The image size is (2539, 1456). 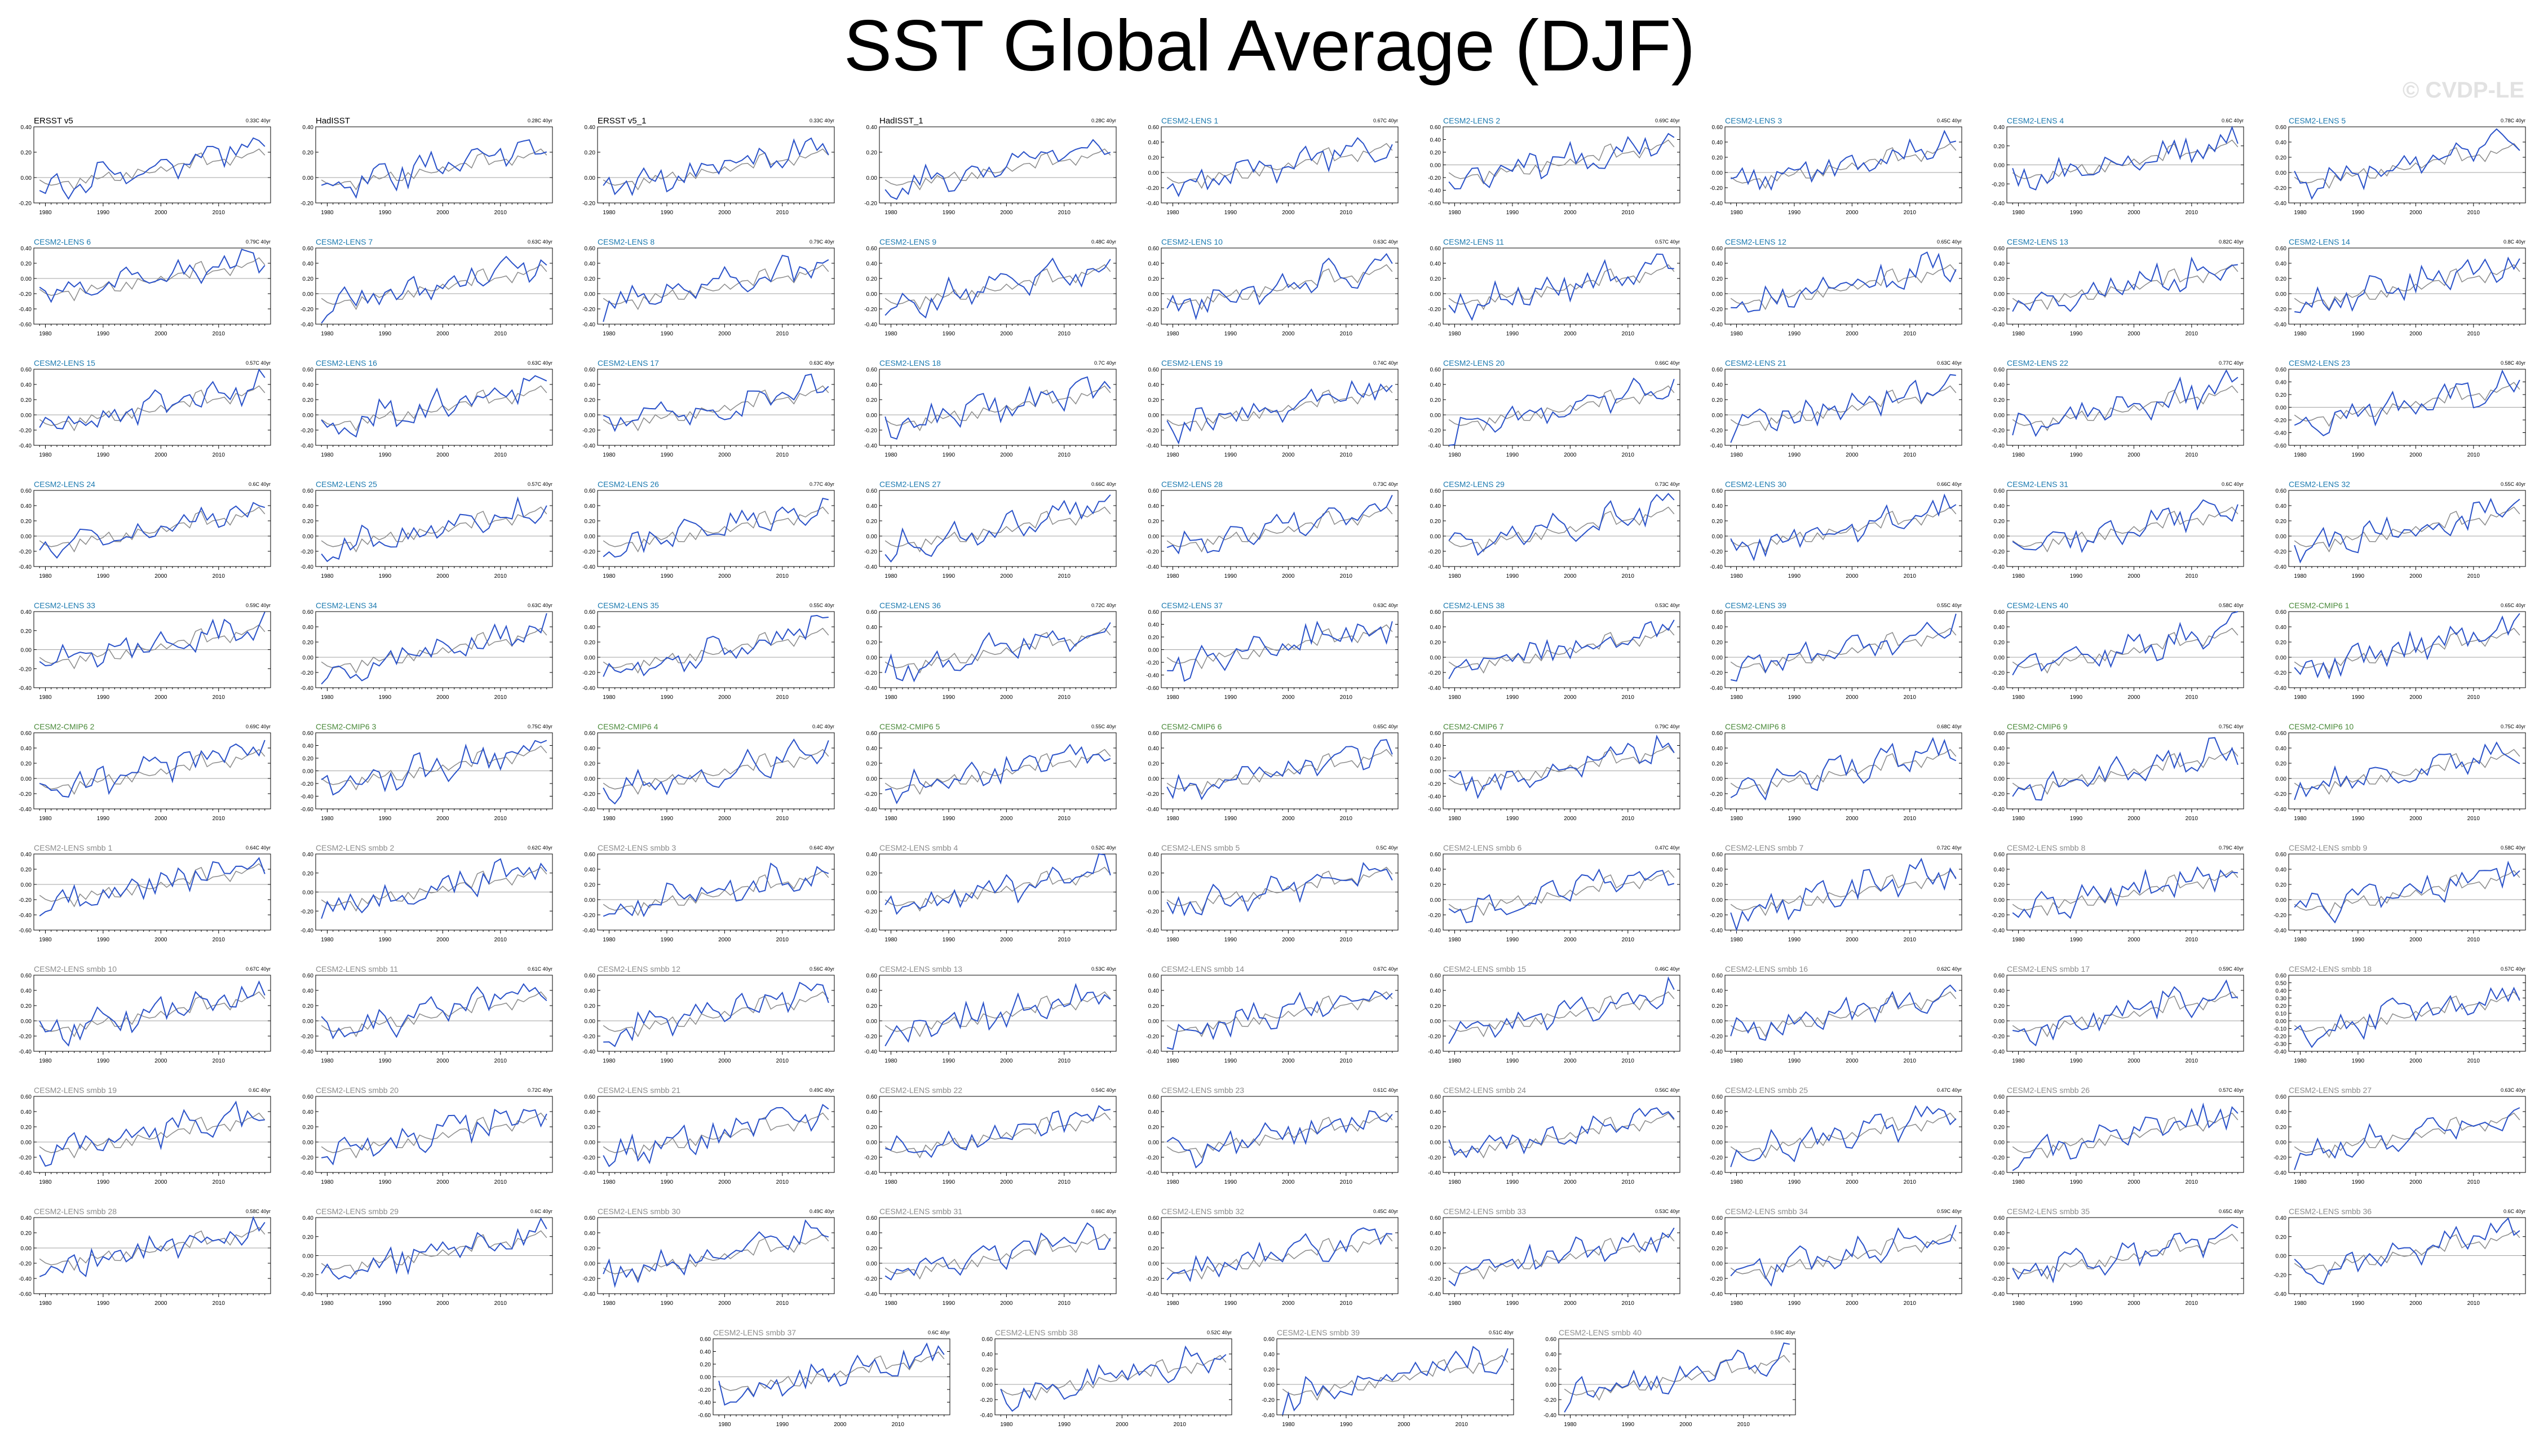 I want to click on panel-title: CESM2-LENS 28, so click(x=1192, y=484).